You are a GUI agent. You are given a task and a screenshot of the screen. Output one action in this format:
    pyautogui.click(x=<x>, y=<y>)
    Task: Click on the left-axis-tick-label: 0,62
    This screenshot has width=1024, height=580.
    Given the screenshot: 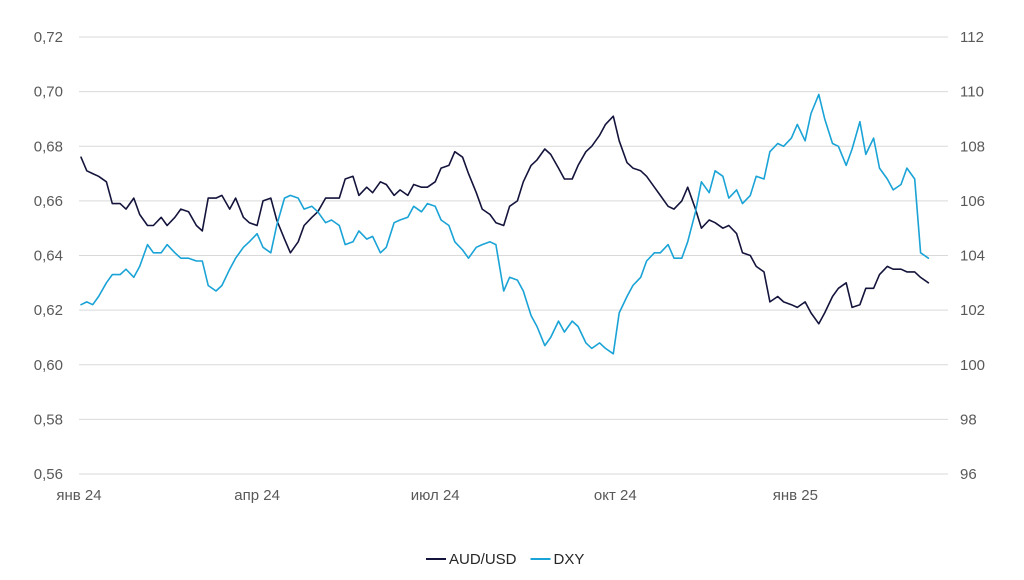 What is the action you would take?
    pyautogui.click(x=48, y=310)
    